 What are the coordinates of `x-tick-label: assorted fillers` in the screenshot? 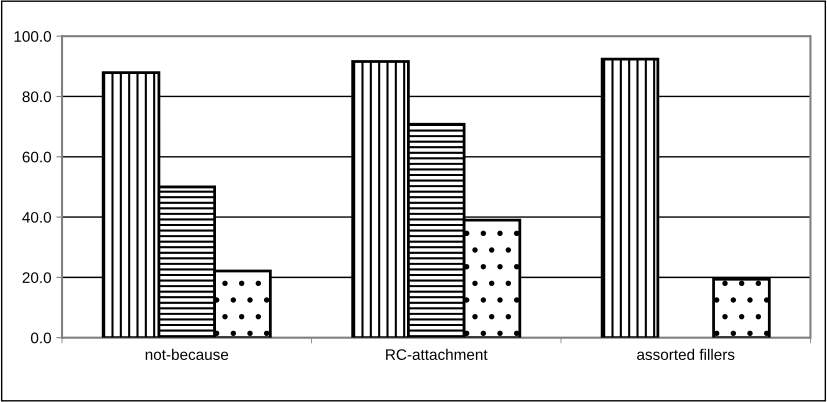 It's located at (685, 354).